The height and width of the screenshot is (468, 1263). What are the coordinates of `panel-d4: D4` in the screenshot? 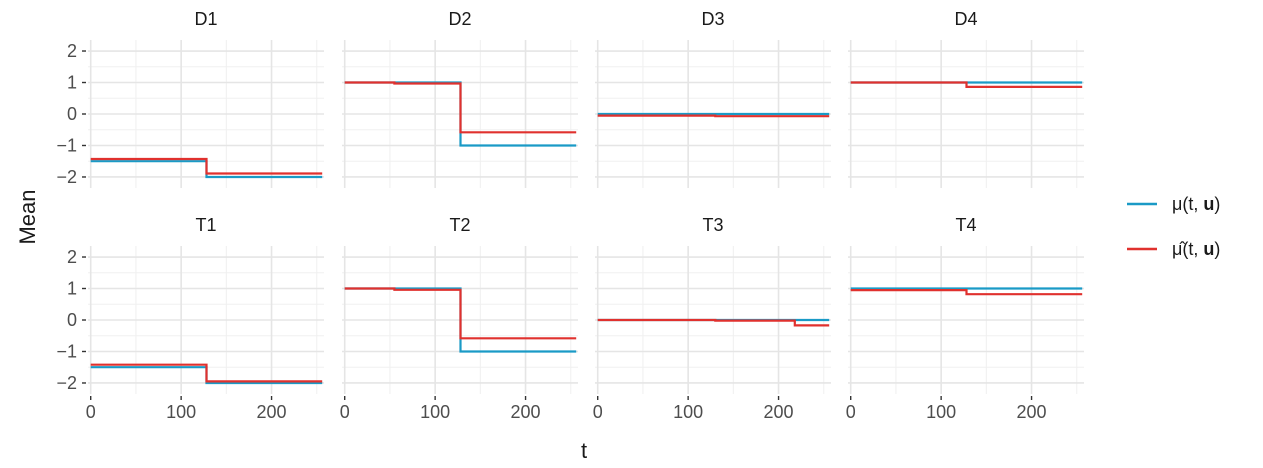 It's located at (966, 98).